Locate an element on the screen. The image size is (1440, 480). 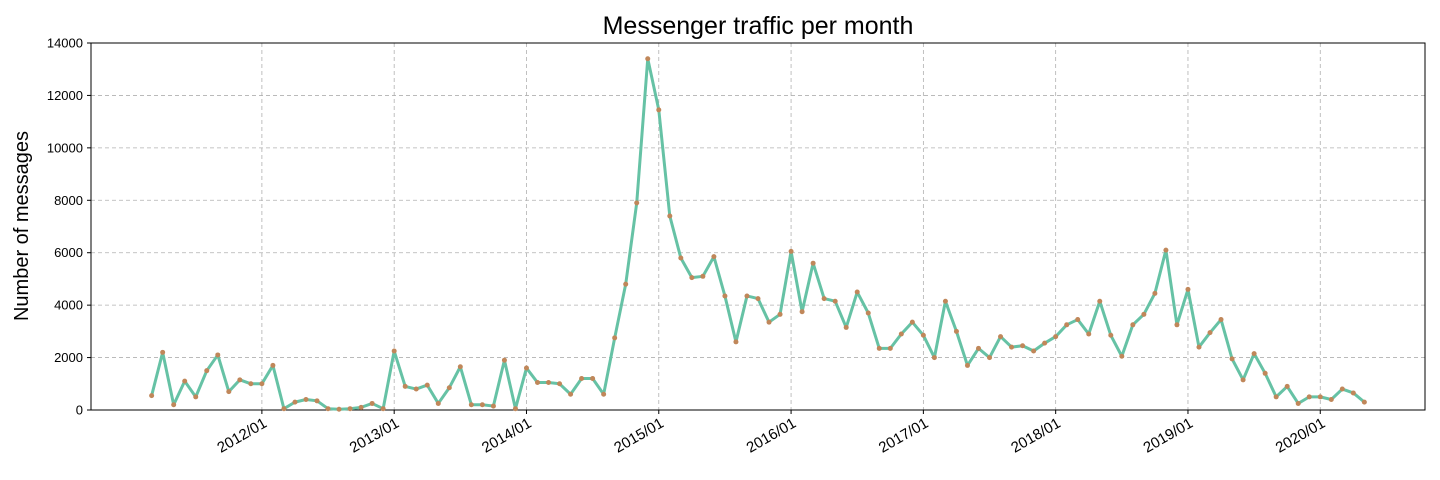
y-tick-label: 12000 is located at coordinates (65, 95).